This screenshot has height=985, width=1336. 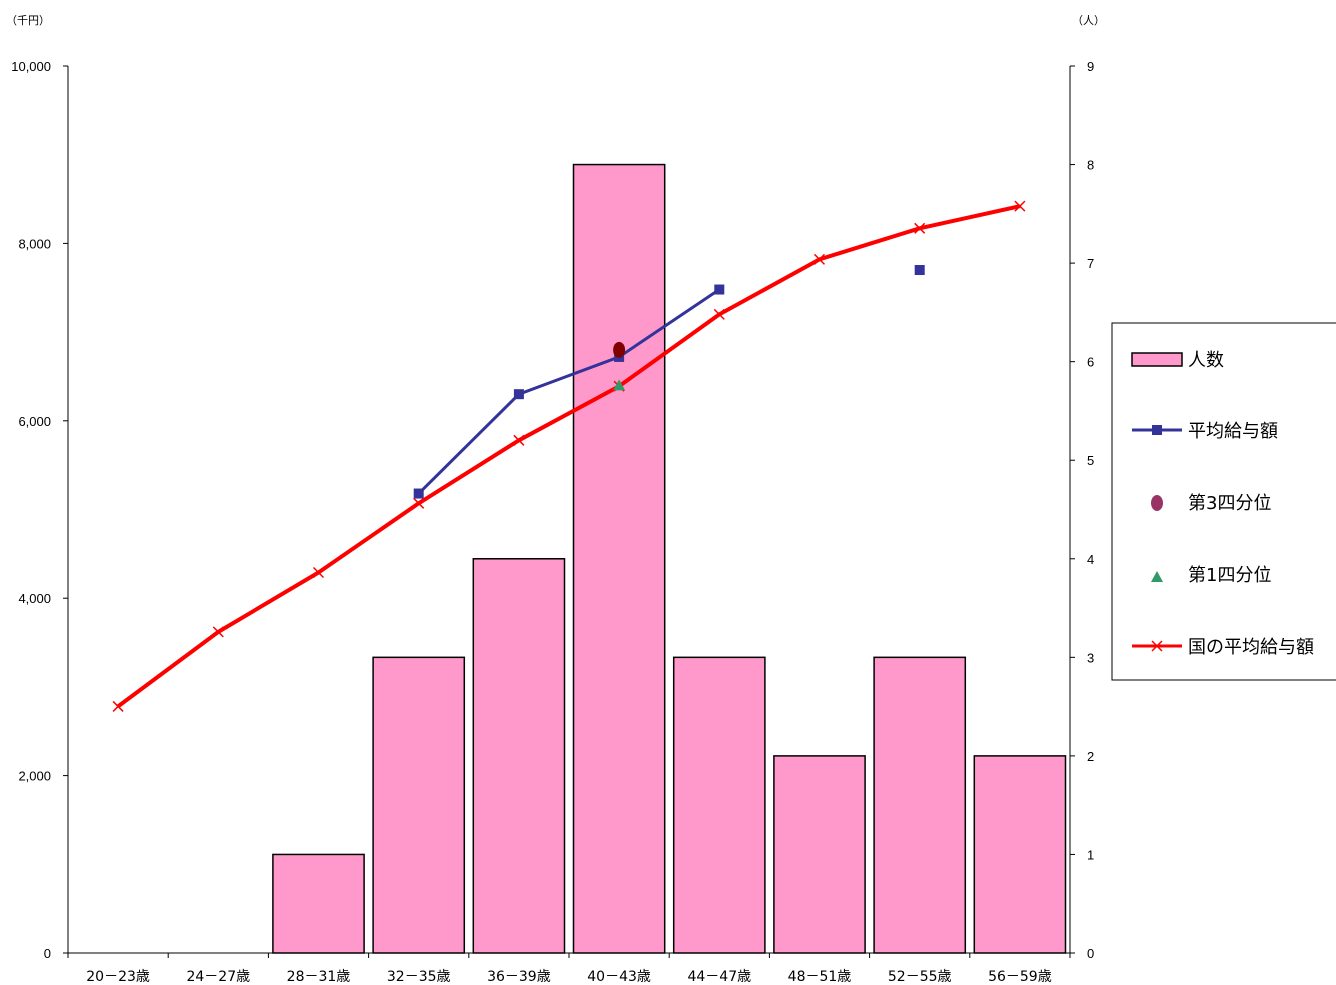 What do you see at coordinates (1090, 460) in the screenshot?
I see `right-tick-label: 5` at bounding box center [1090, 460].